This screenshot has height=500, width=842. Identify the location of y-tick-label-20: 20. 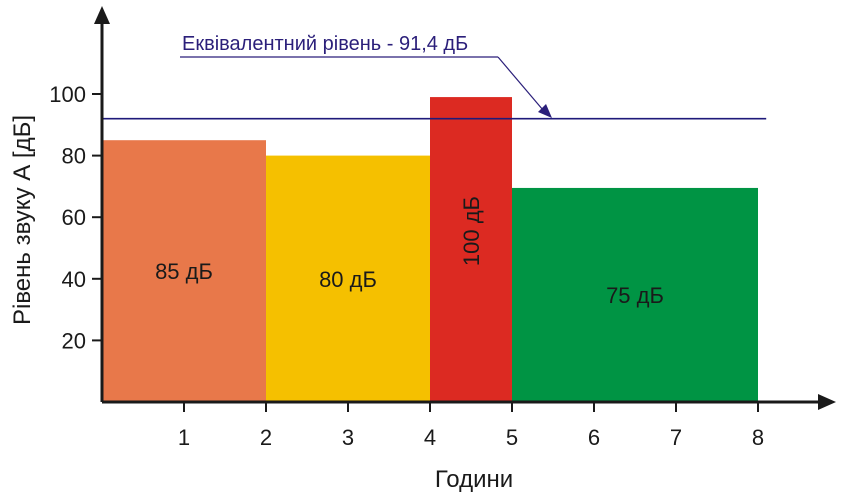
(74, 340).